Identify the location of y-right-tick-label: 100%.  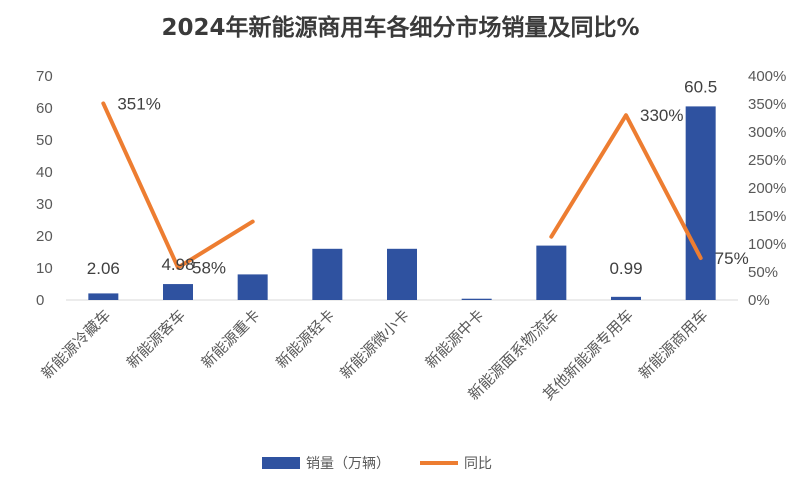
(767, 244).